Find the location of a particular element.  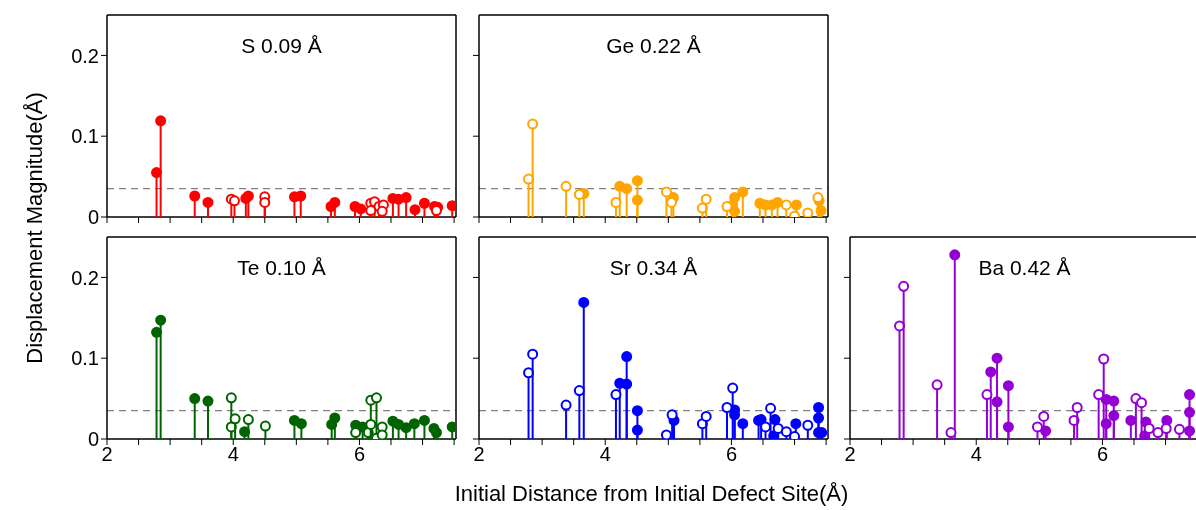

text: Ge 0.22 Å is located at coordinates (653, 46).